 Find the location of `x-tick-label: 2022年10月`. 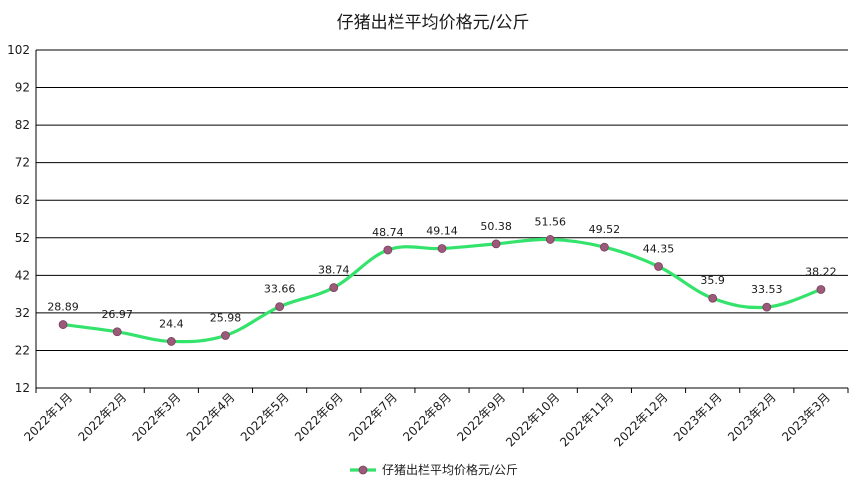

x-tick-label: 2022年10月 is located at coordinates (532, 419).